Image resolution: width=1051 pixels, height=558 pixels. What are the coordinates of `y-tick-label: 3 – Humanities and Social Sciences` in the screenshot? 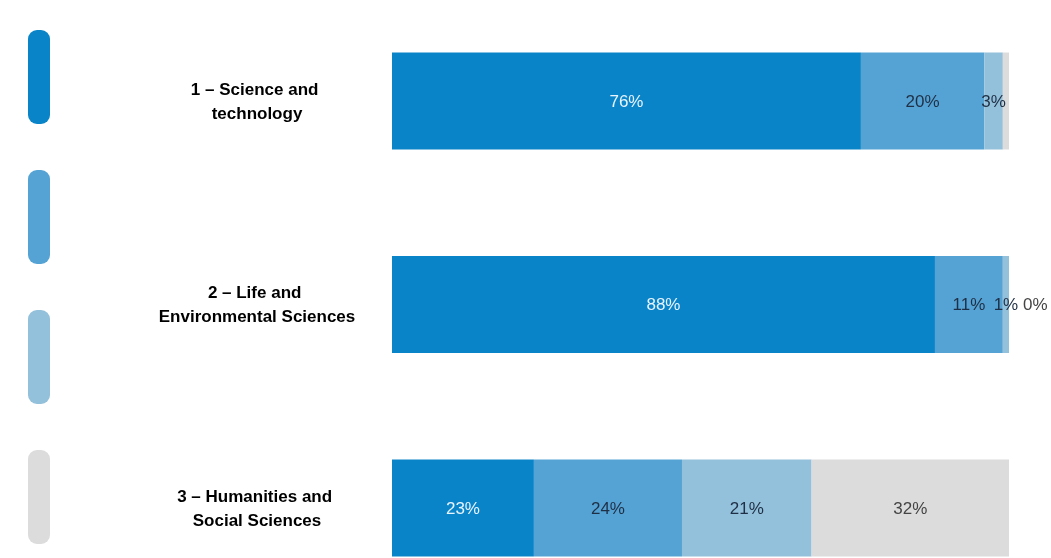 It's located at (257, 508).